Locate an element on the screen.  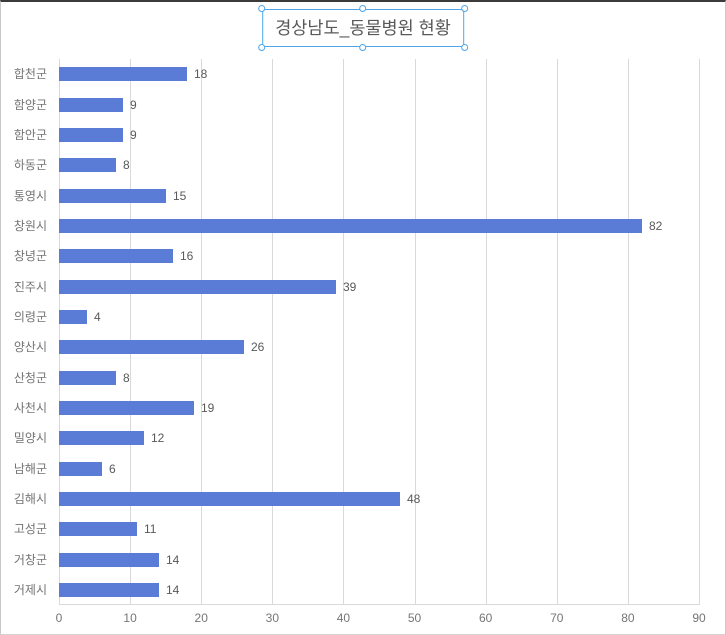
bar-value-label: 48 is located at coordinates (414, 499).